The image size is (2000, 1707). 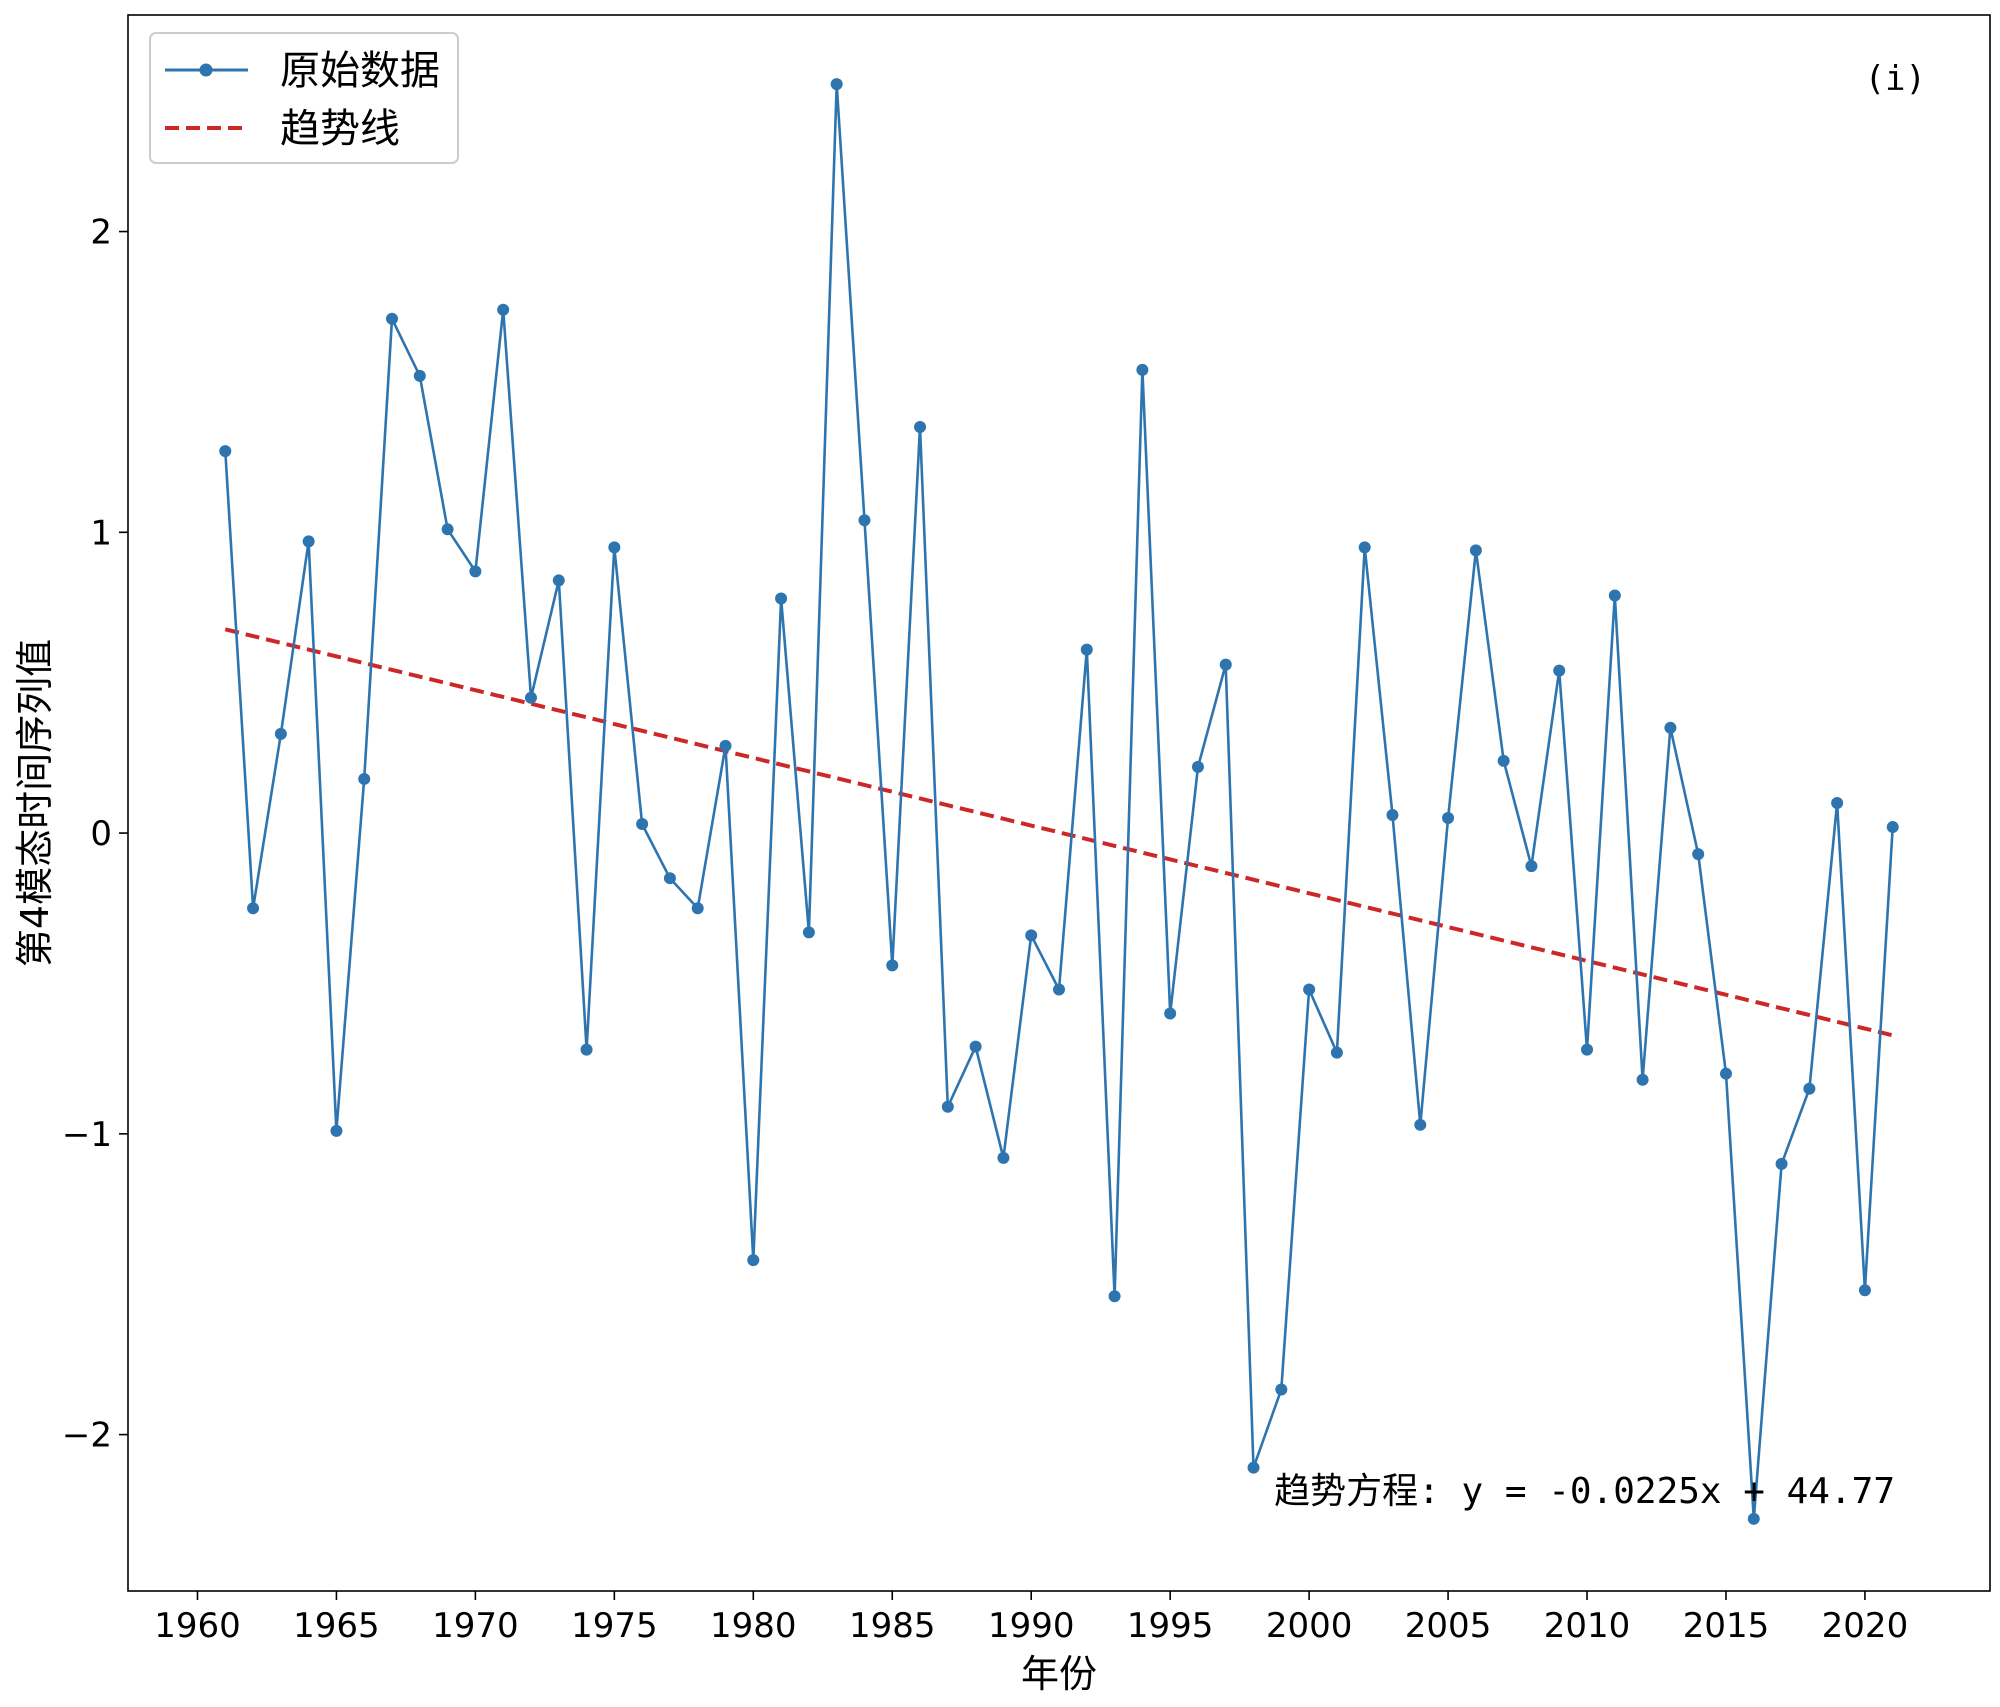 I want to click on y-tick-label: −1, so click(x=87, y=1135).